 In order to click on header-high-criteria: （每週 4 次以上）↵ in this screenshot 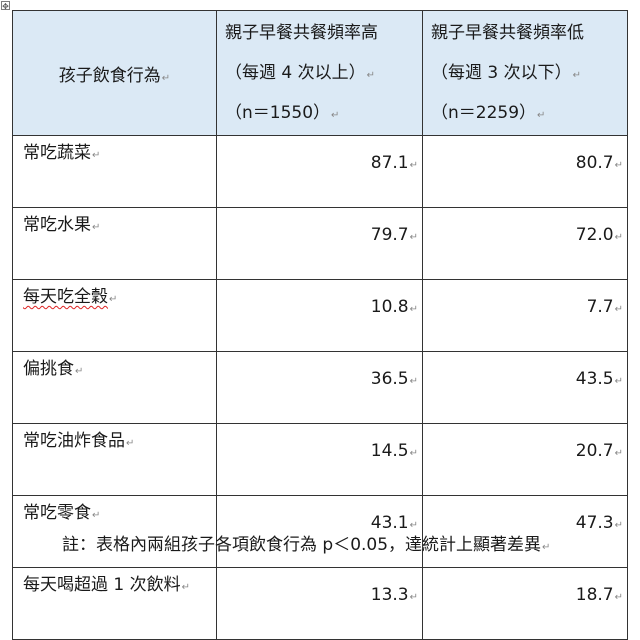, I will do `click(300, 73)`.